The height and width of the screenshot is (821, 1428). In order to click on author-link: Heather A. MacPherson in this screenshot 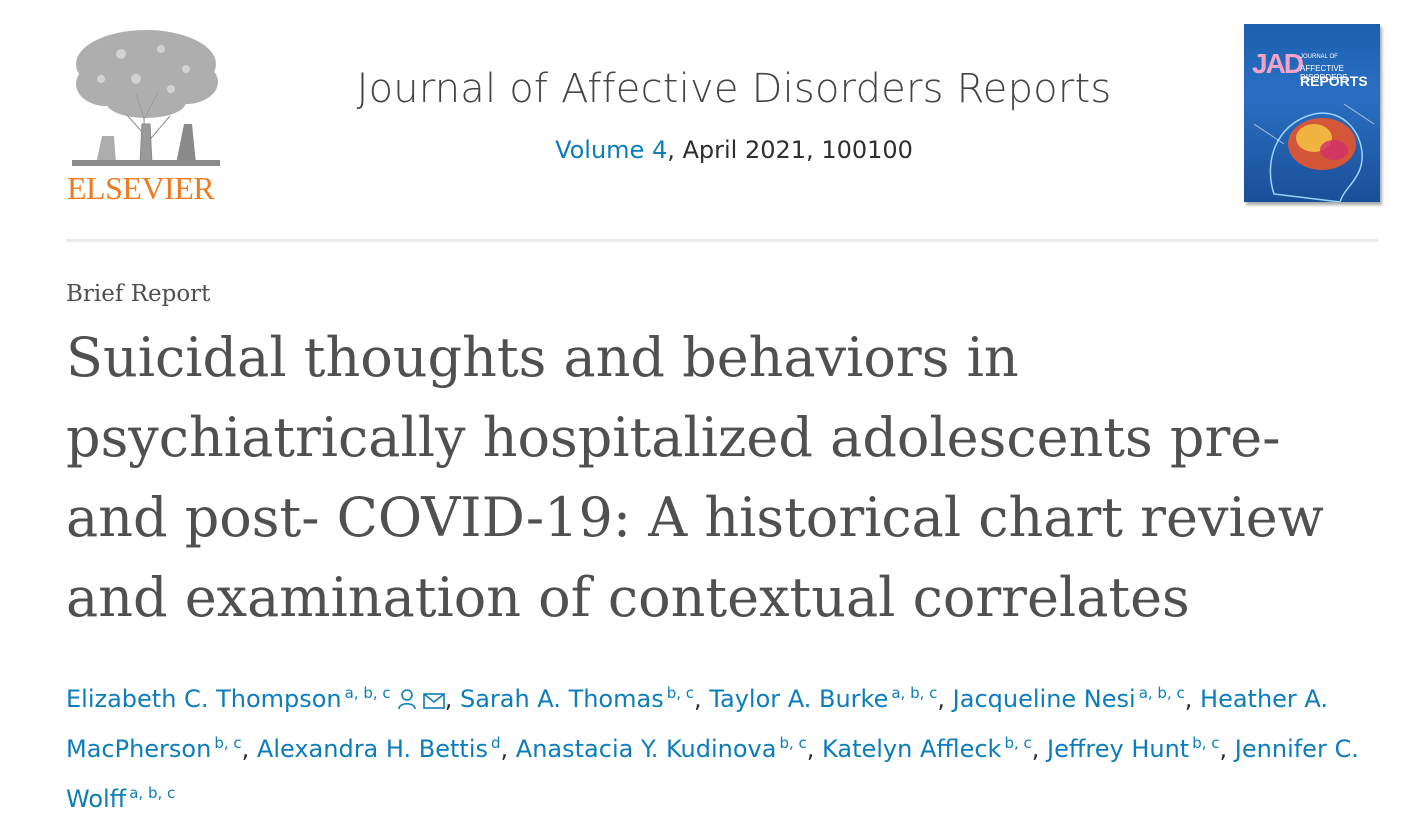, I will do `click(697, 724)`.